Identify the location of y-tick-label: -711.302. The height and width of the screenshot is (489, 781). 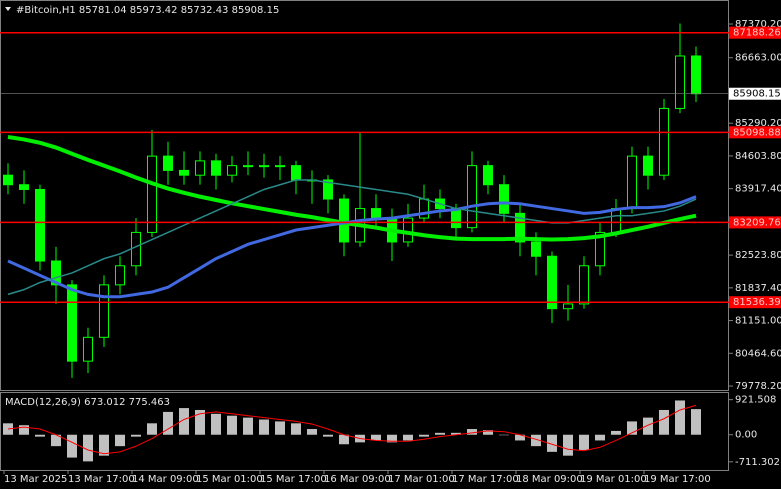
(757, 462).